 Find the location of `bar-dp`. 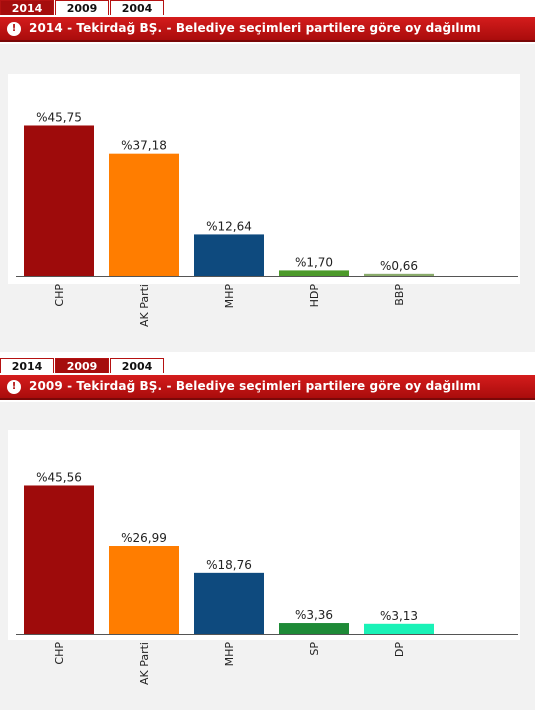

bar-dp is located at coordinates (399, 628).